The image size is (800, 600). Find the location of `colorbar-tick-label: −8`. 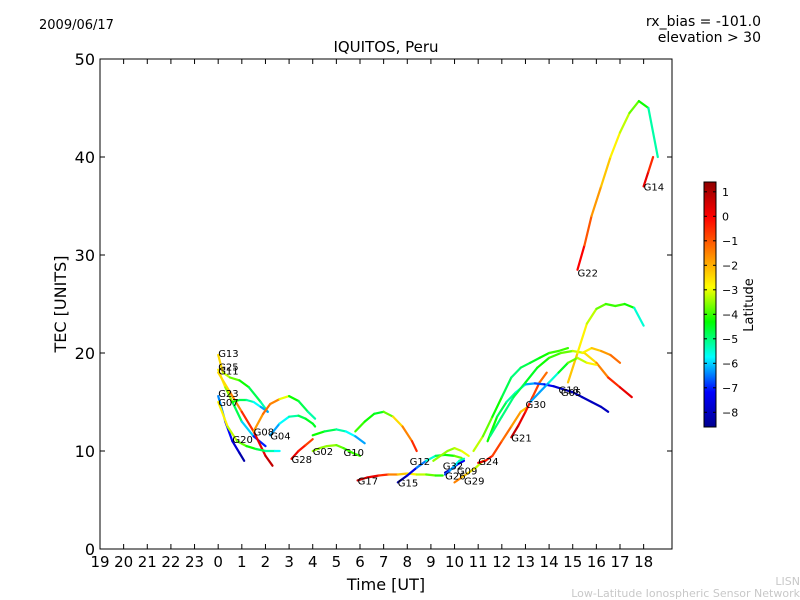

colorbar-tick-label: −8 is located at coordinates (730, 412).